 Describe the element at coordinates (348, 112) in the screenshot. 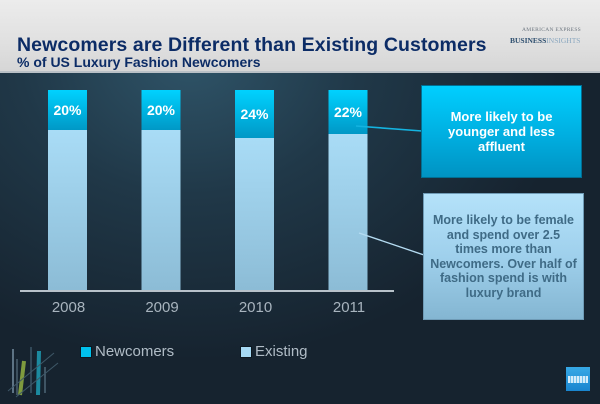

I see `data-label-2011: 22%` at that location.